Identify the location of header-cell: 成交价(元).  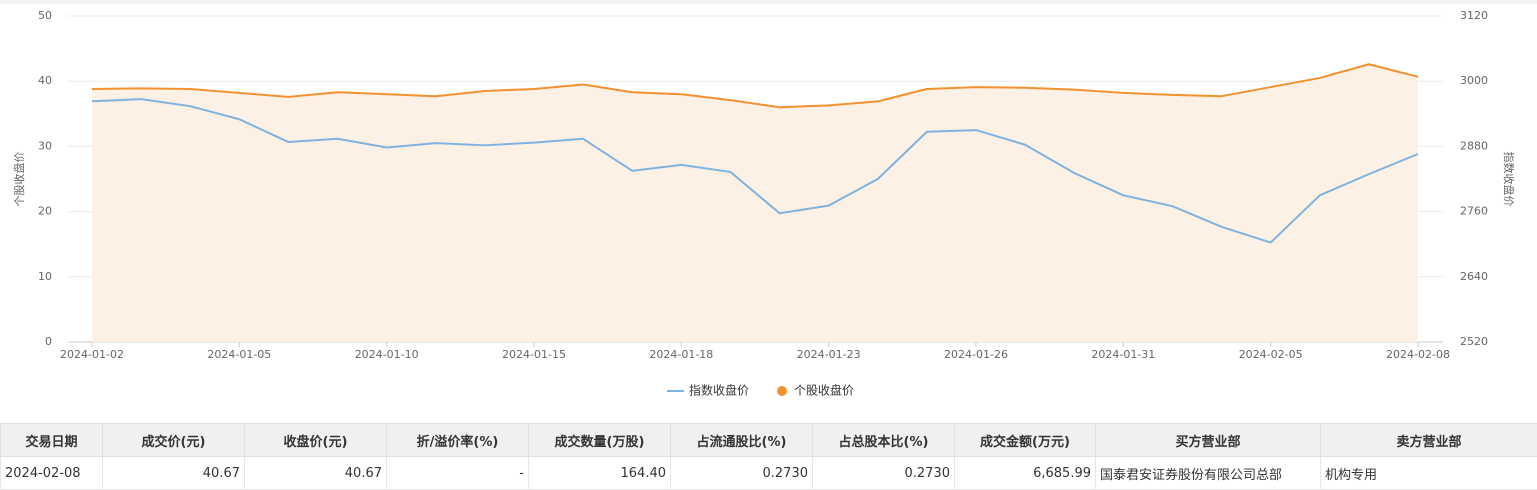
(174, 440).